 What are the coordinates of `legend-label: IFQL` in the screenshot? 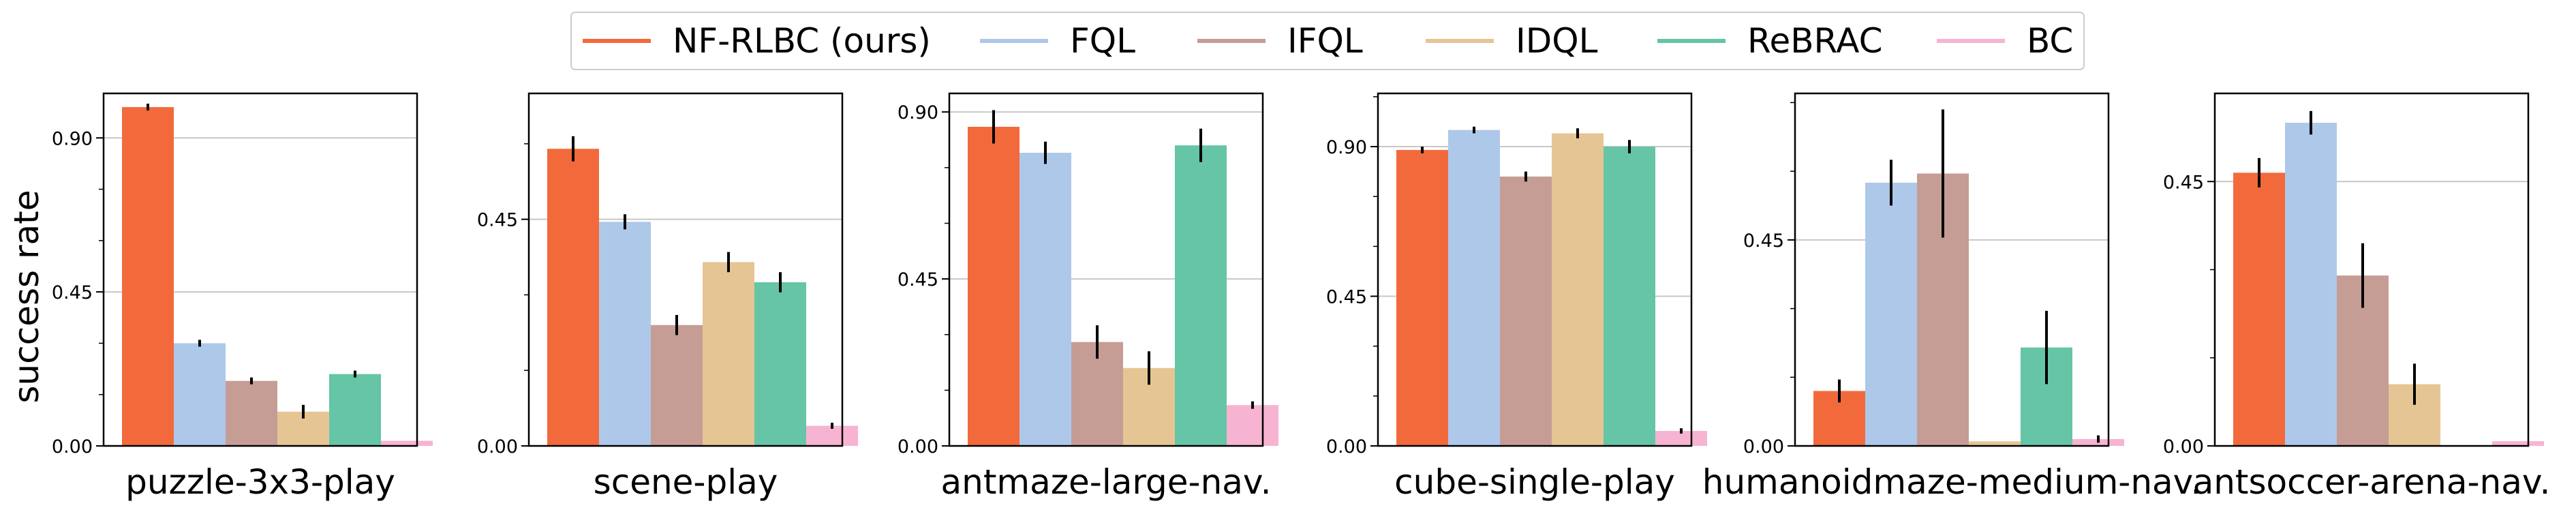 It's located at (1325, 41).